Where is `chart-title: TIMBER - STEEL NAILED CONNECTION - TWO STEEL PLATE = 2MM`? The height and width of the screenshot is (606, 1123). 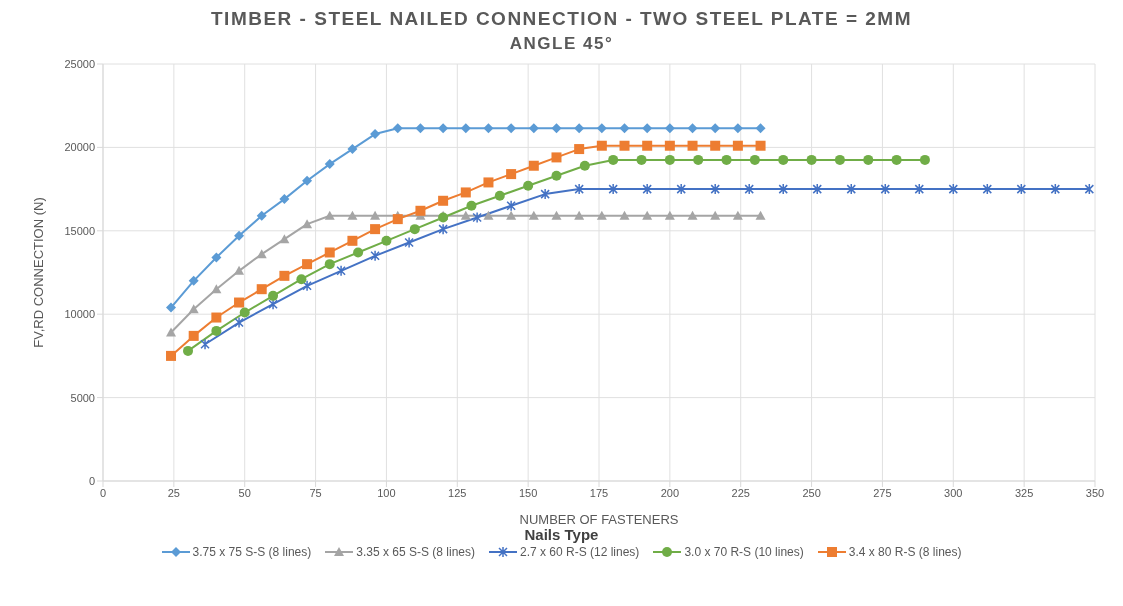 chart-title: TIMBER - STEEL NAILED CONNECTION - TWO STEEL PLATE = 2MM is located at coordinates (561, 19).